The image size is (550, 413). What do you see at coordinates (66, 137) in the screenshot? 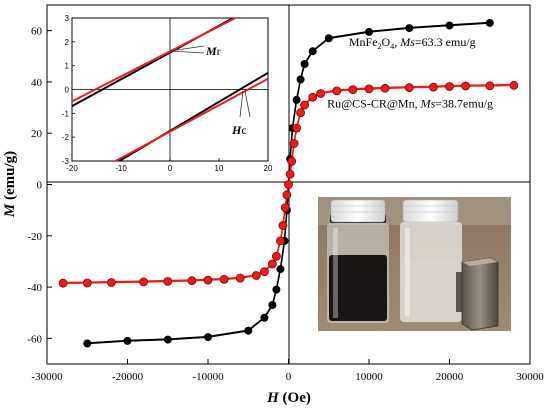
I see `inset-y-tick-label: -2` at bounding box center [66, 137].